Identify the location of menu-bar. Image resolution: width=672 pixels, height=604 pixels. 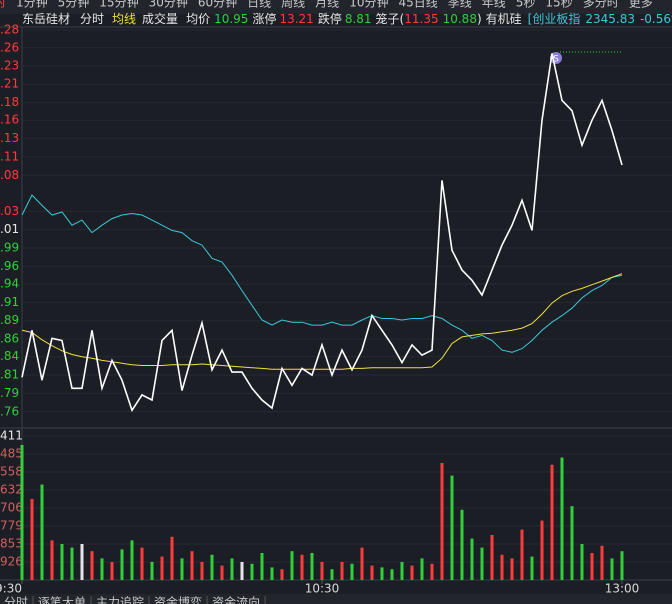
(336, 7).